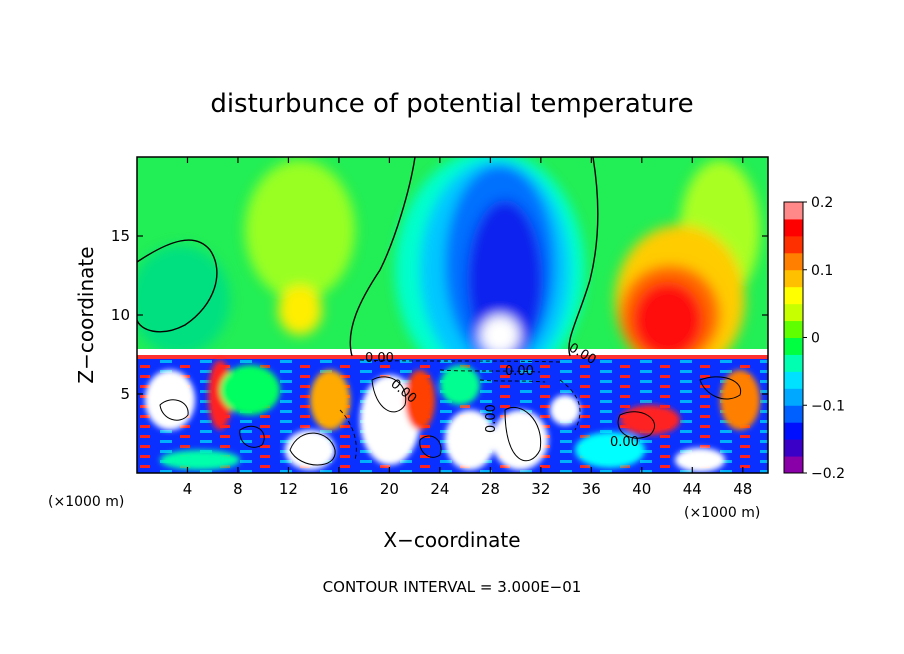 The image size is (904, 654). What do you see at coordinates (452, 587) in the screenshot?
I see `contour-interval-footer: CONTOUR INTERVAL = 3.000E−01` at bounding box center [452, 587].